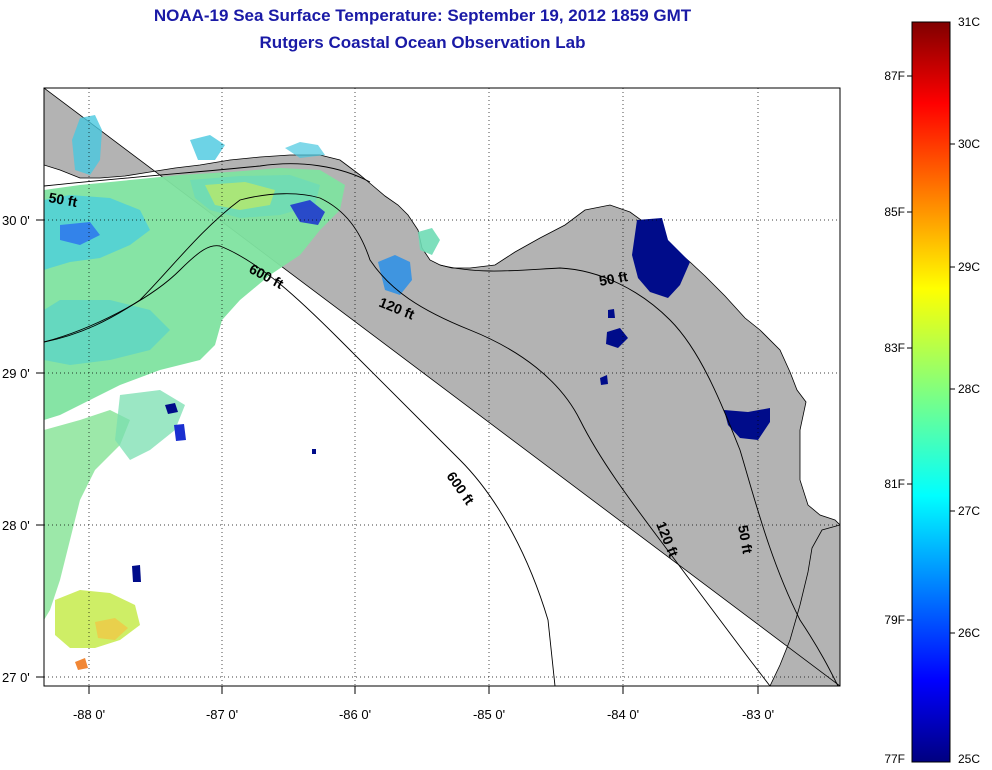  What do you see at coordinates (894, 484) in the screenshot?
I see `colorbar-f-label: 81F` at bounding box center [894, 484].